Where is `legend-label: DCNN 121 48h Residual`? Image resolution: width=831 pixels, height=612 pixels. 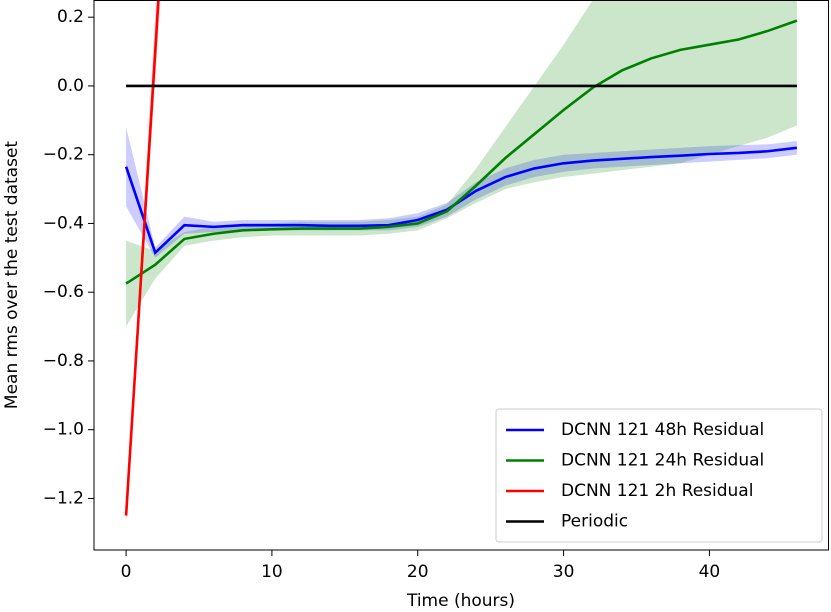 legend-label: DCNN 121 48h Residual is located at coordinates (662, 430).